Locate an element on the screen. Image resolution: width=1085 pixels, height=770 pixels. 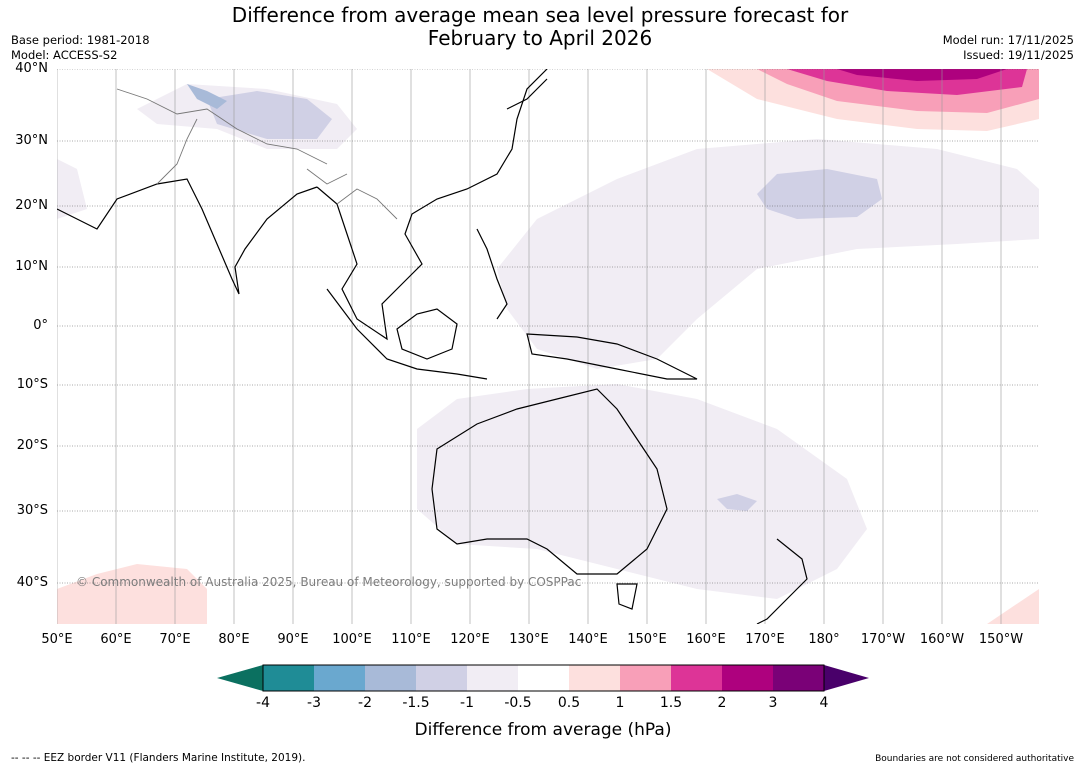
colorbar-tick-label: -0.5 is located at coordinates (518, 703).